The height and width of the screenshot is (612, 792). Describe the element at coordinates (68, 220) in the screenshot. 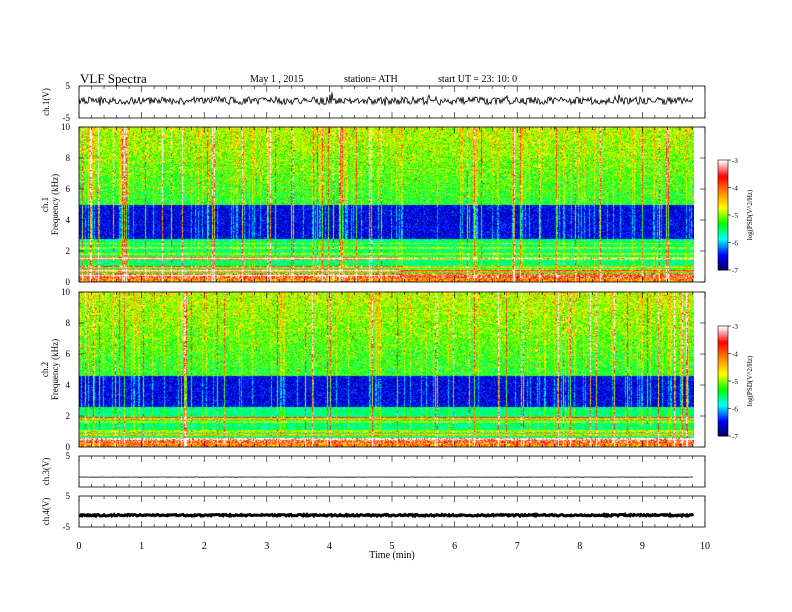

I see `ch1-spec-ytick-label: 4` at that location.